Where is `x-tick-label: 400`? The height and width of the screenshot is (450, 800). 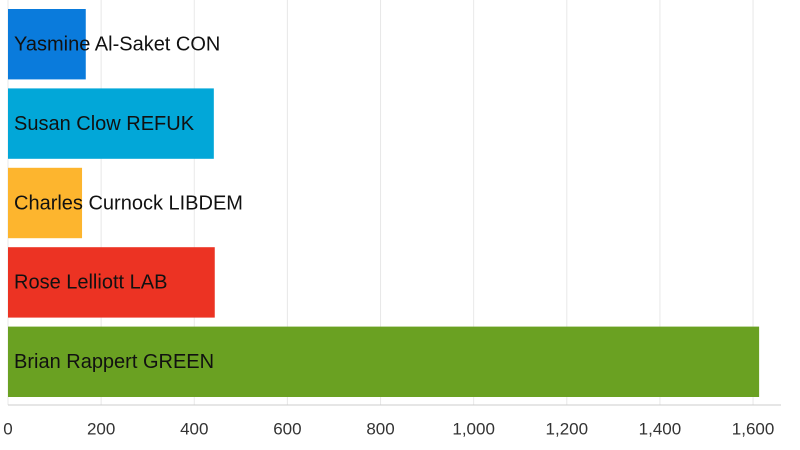
x-tick-label: 400 is located at coordinates (194, 428).